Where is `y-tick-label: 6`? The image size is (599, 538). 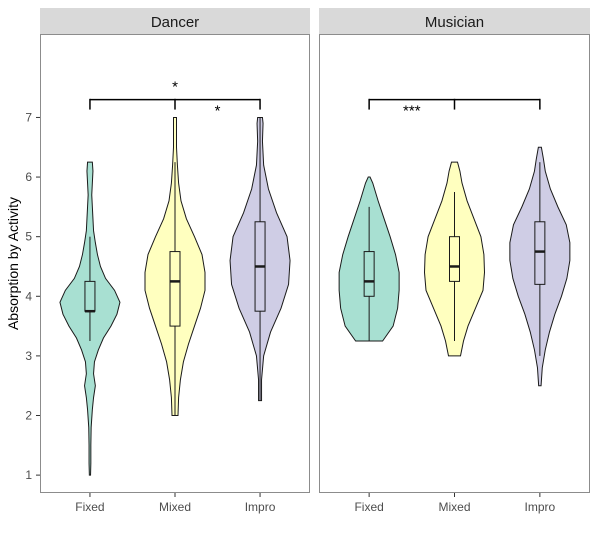 y-tick-label: 6 is located at coordinates (28, 177).